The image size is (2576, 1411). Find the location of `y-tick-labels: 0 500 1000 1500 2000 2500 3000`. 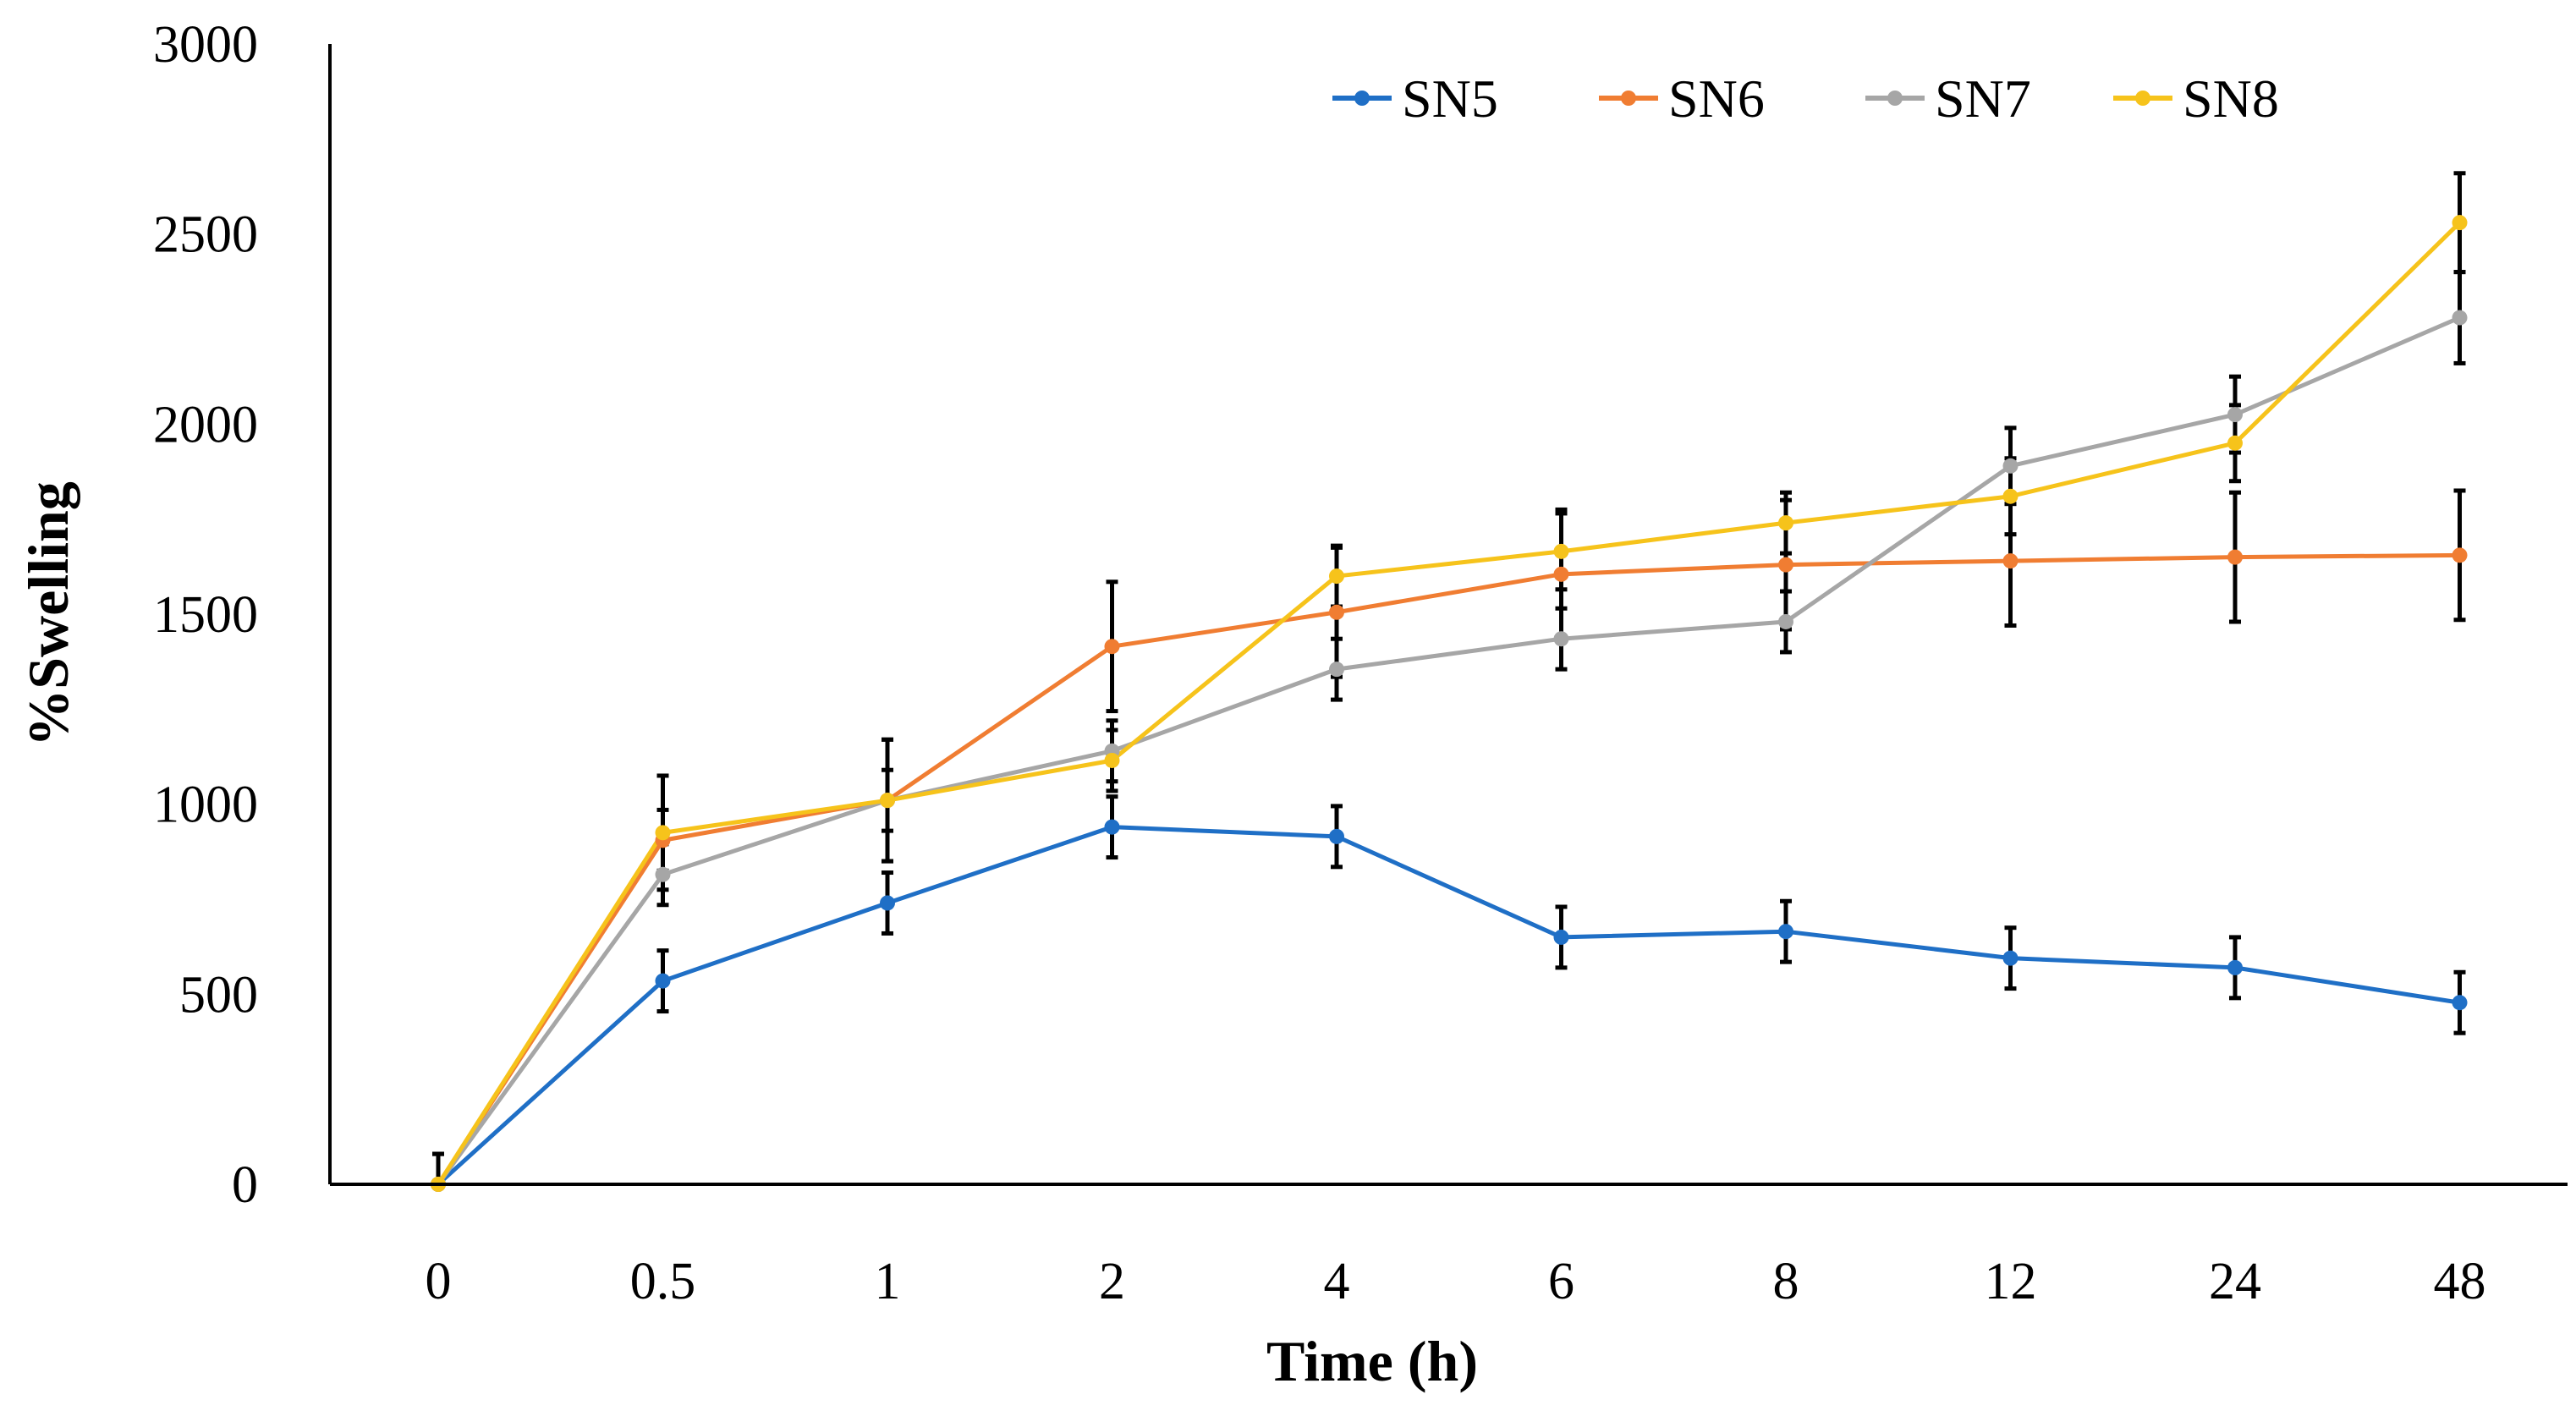

y-tick-labels: 0 500 1000 1500 2000 2500 3000 is located at coordinates (205, 615).